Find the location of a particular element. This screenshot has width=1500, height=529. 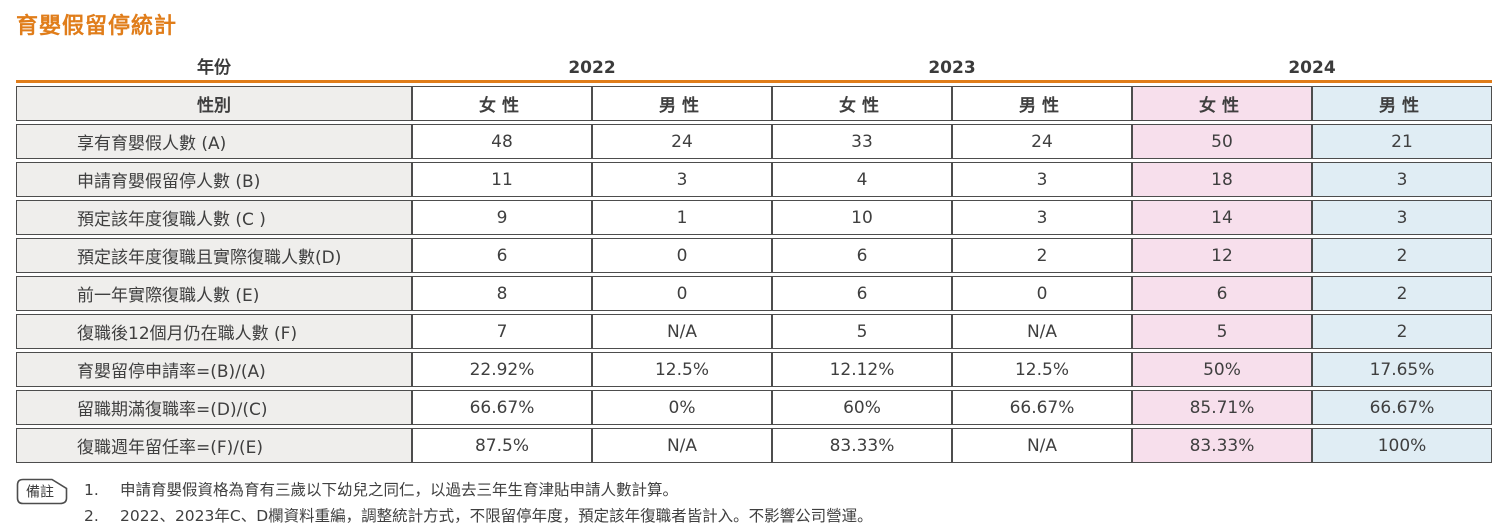

gender-header-row: 性別 女性 男性 女性 男性 女性 男性 is located at coordinates (754, 103).